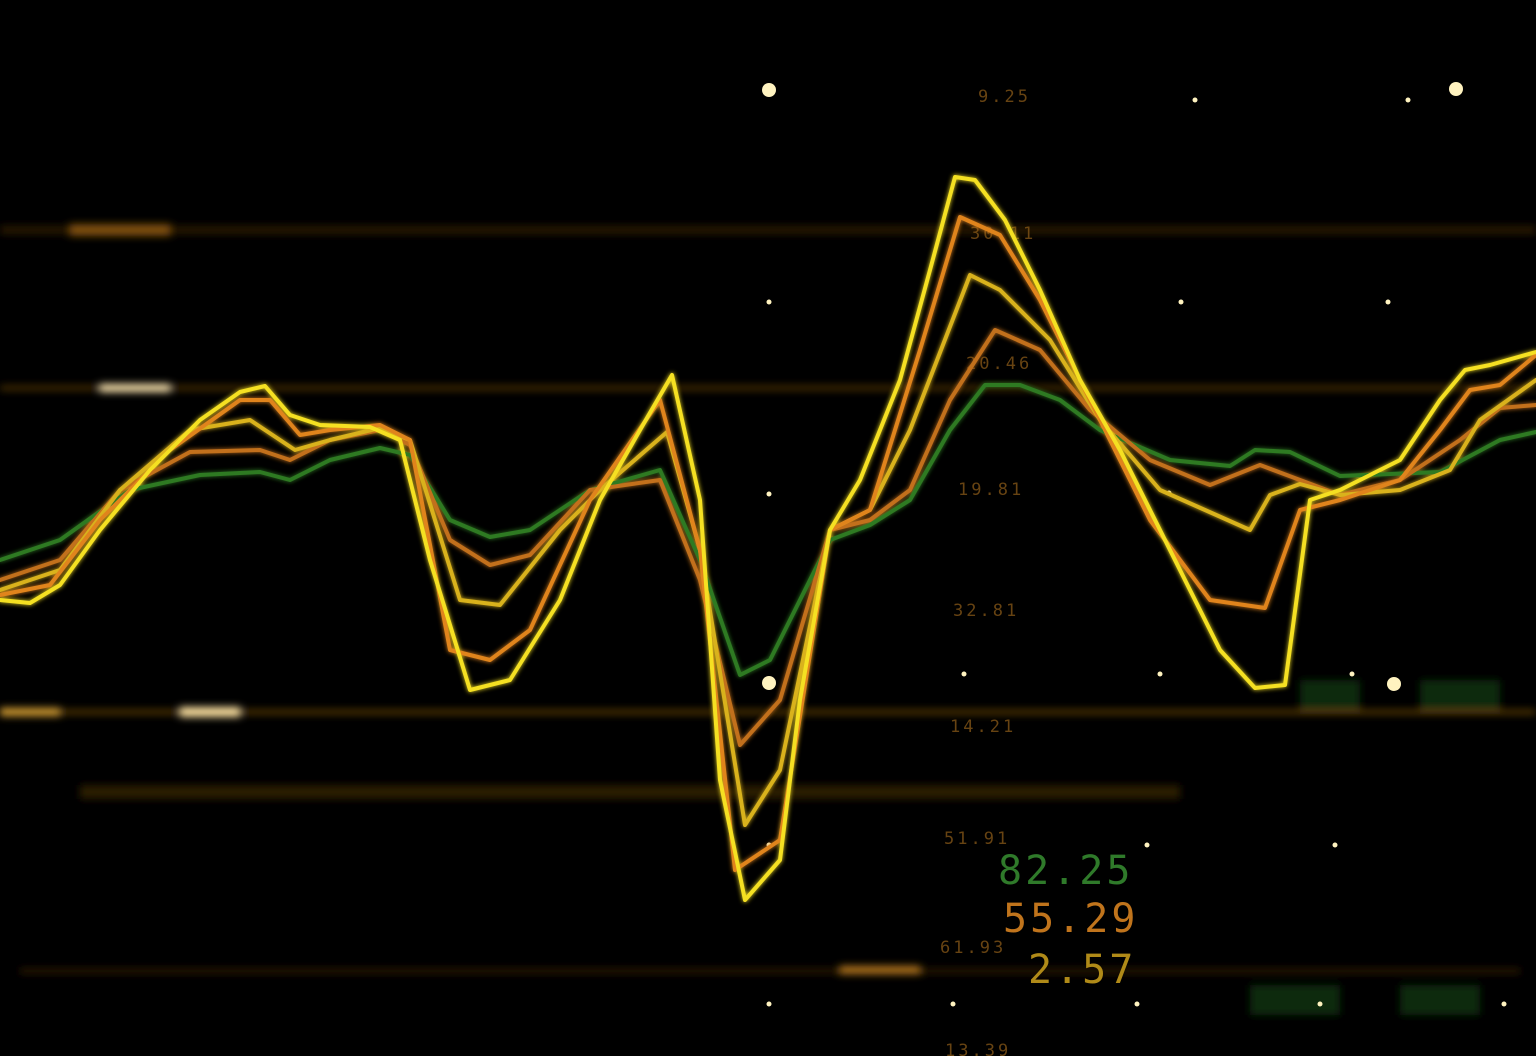 The height and width of the screenshot is (1056, 1536). I want to click on readout: 82.25, so click(1065, 871).